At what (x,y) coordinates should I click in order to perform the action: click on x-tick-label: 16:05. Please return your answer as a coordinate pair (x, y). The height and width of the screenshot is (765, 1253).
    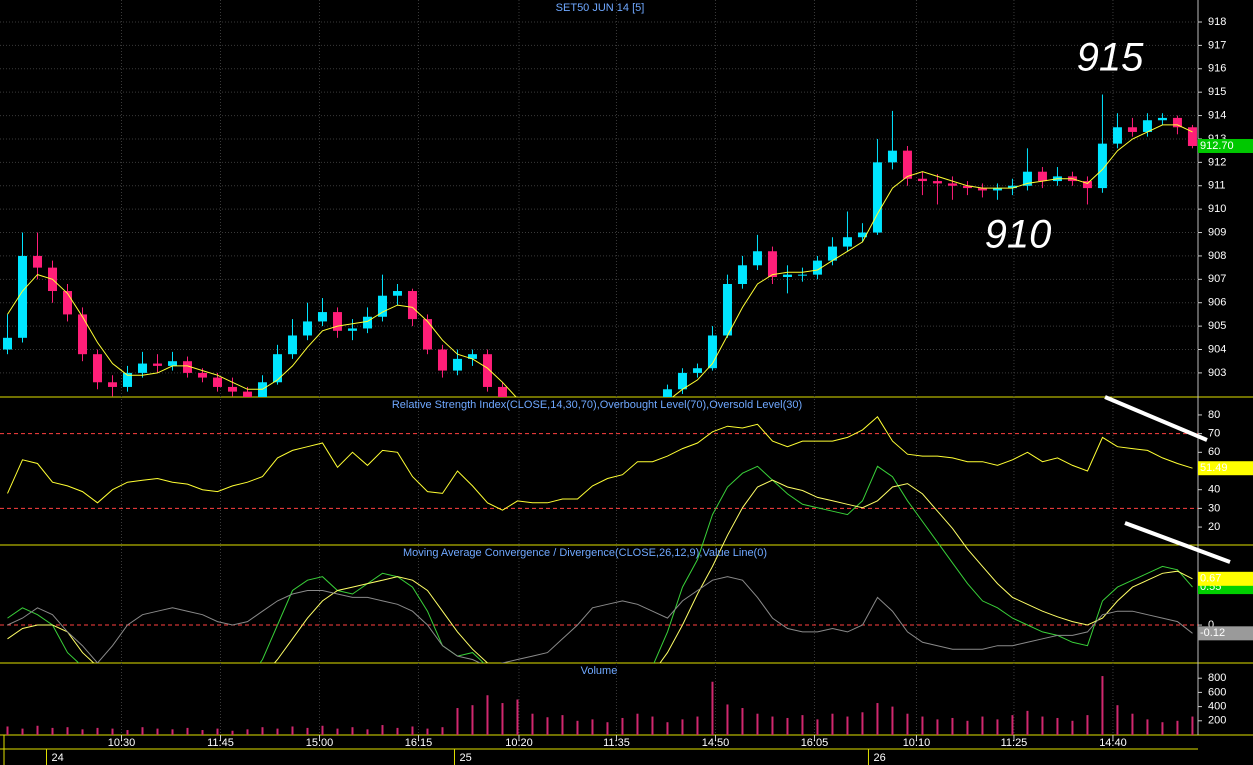
    Looking at the image, I should click on (815, 743).